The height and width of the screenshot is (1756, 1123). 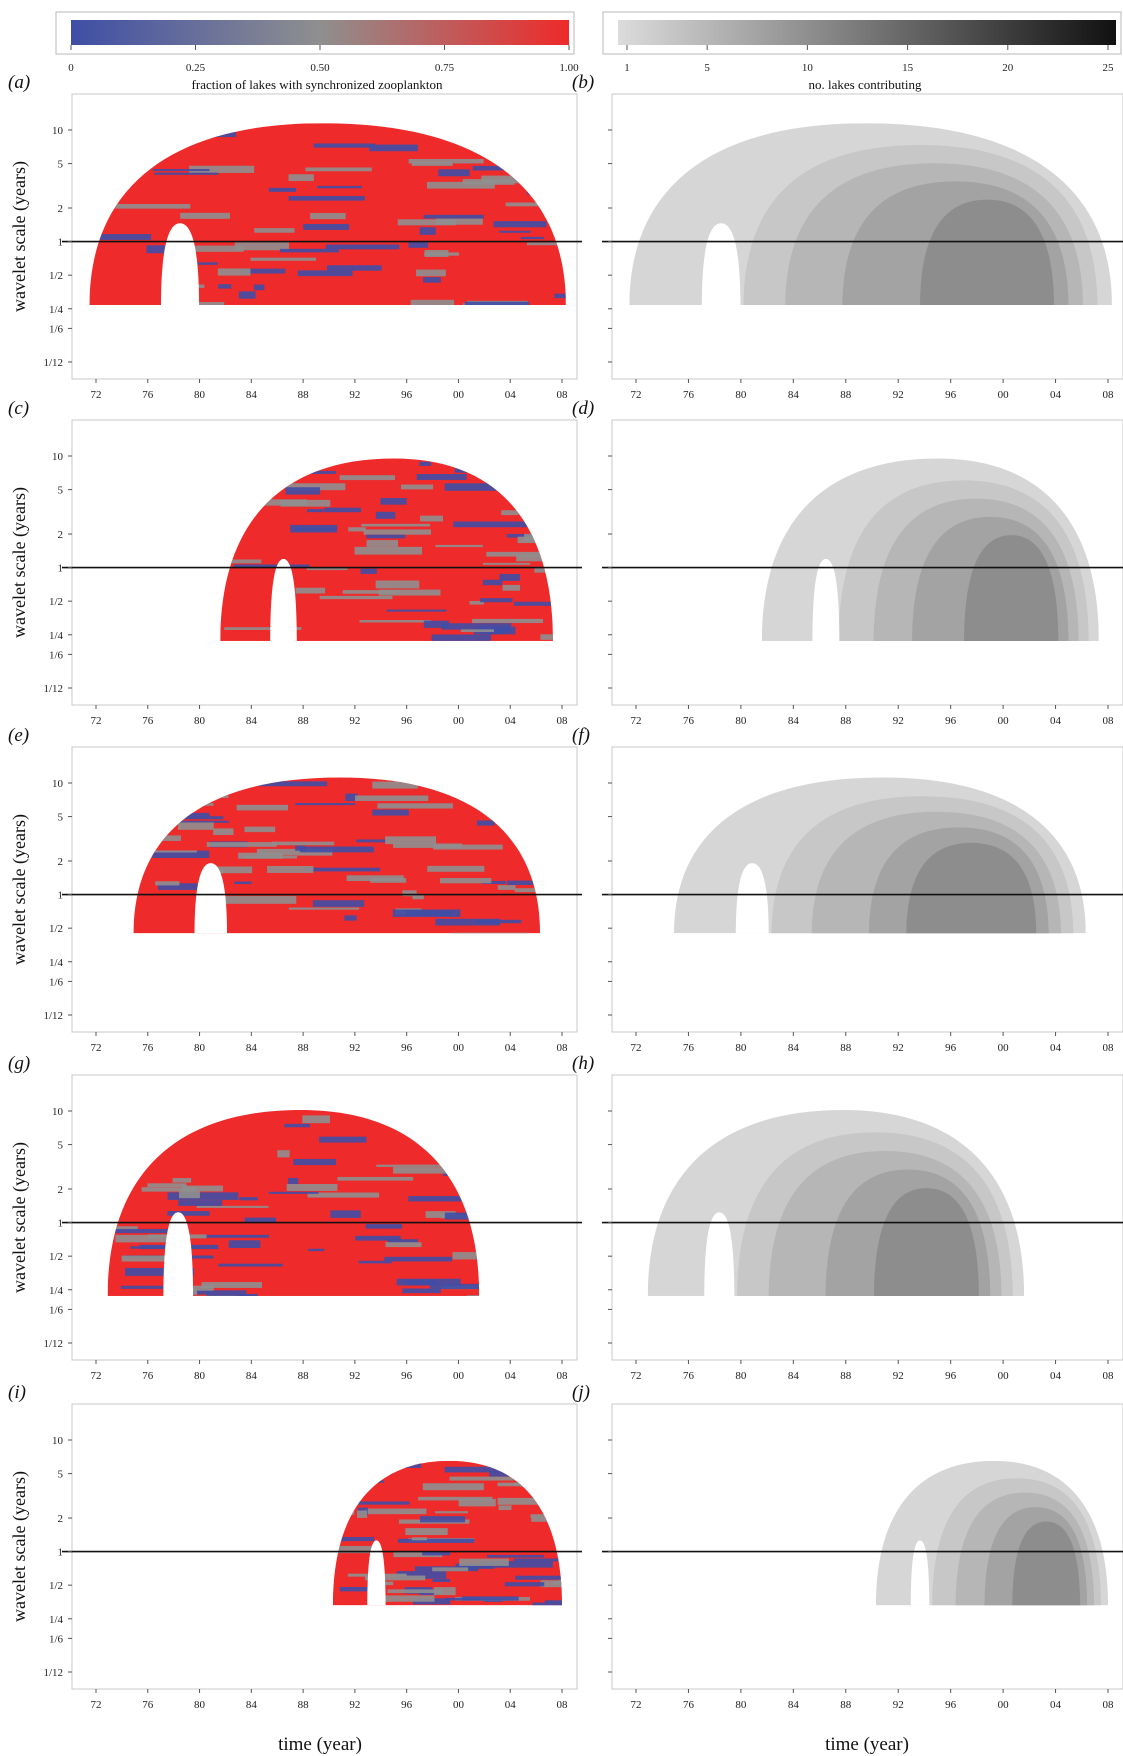 I want to click on y-tick-label: 5, so click(x=61, y=1475).